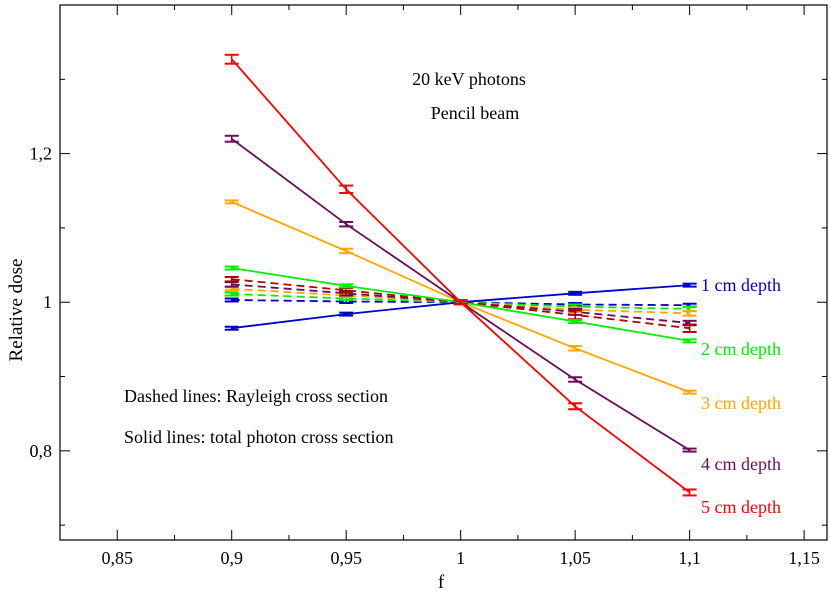 This screenshot has height=591, width=830. What do you see at coordinates (41, 154) in the screenshot?
I see `y-tick-label: 1,2` at bounding box center [41, 154].